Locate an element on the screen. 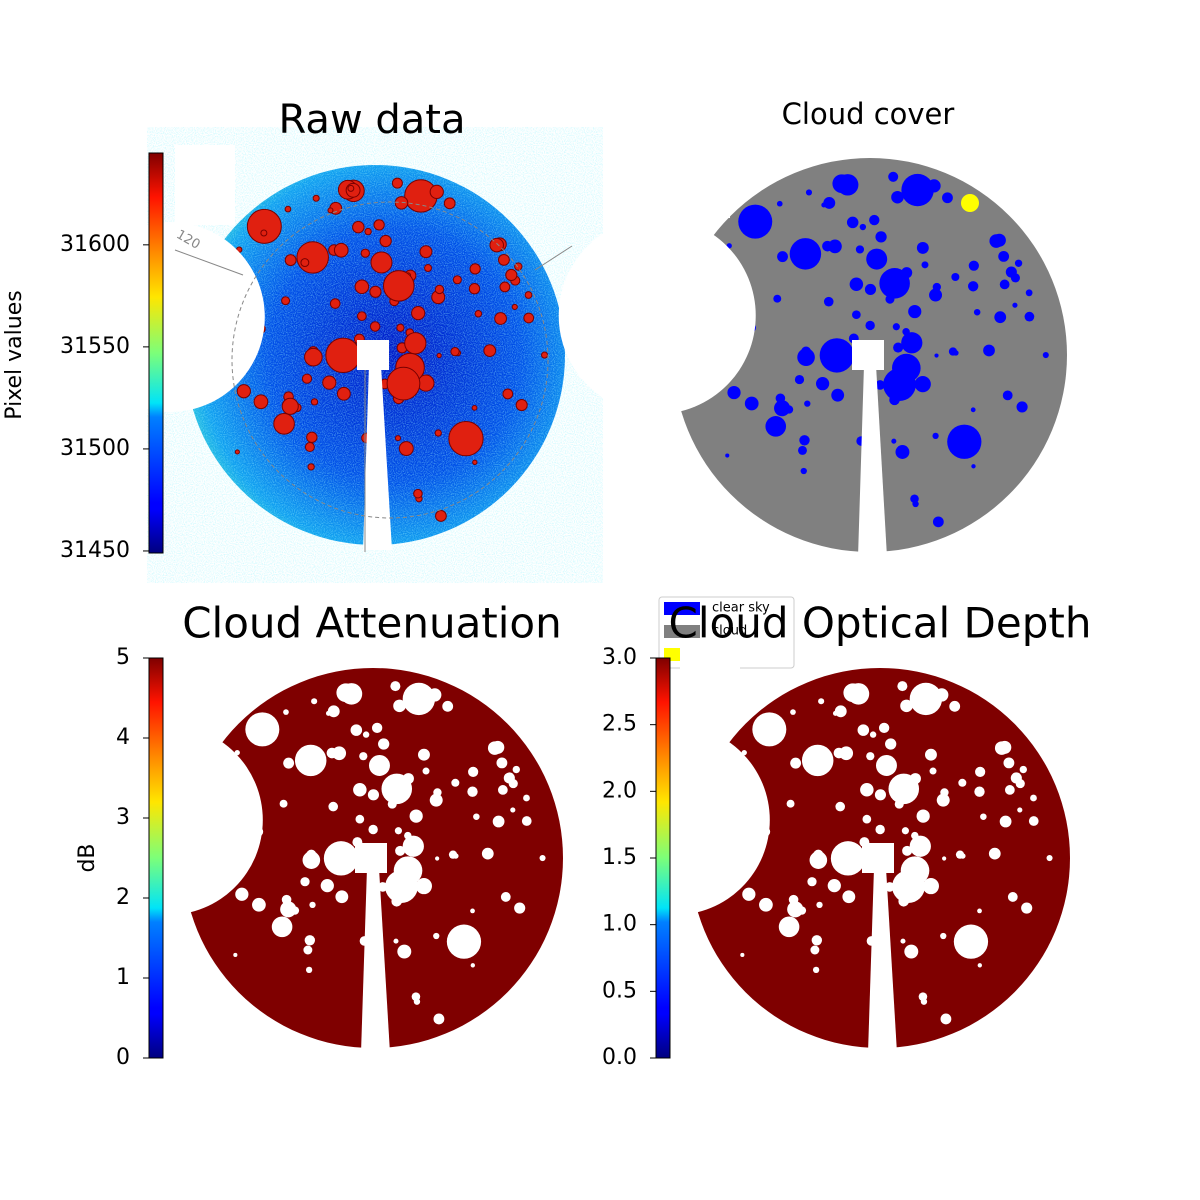 The image size is (1200, 1200). colorbar-tick-label: 2 is located at coordinates (123, 897).